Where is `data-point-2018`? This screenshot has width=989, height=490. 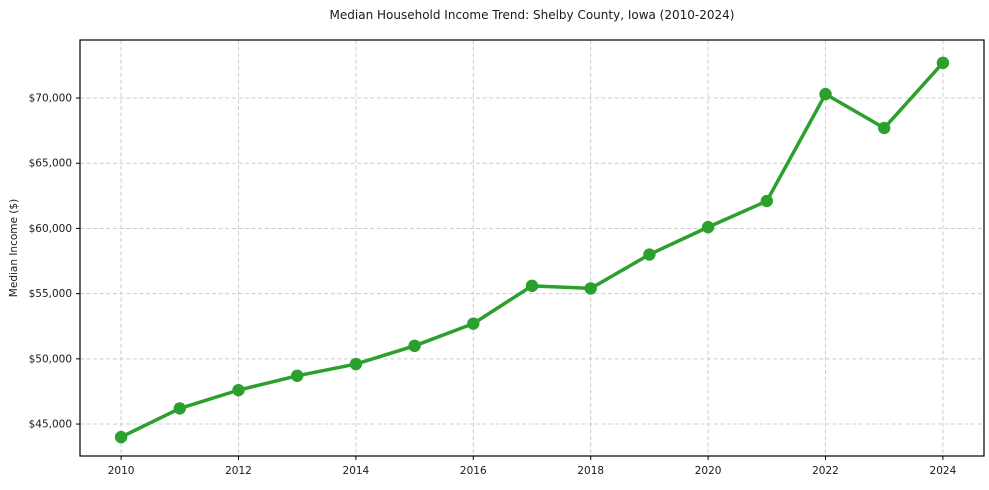 data-point-2018 is located at coordinates (590, 288).